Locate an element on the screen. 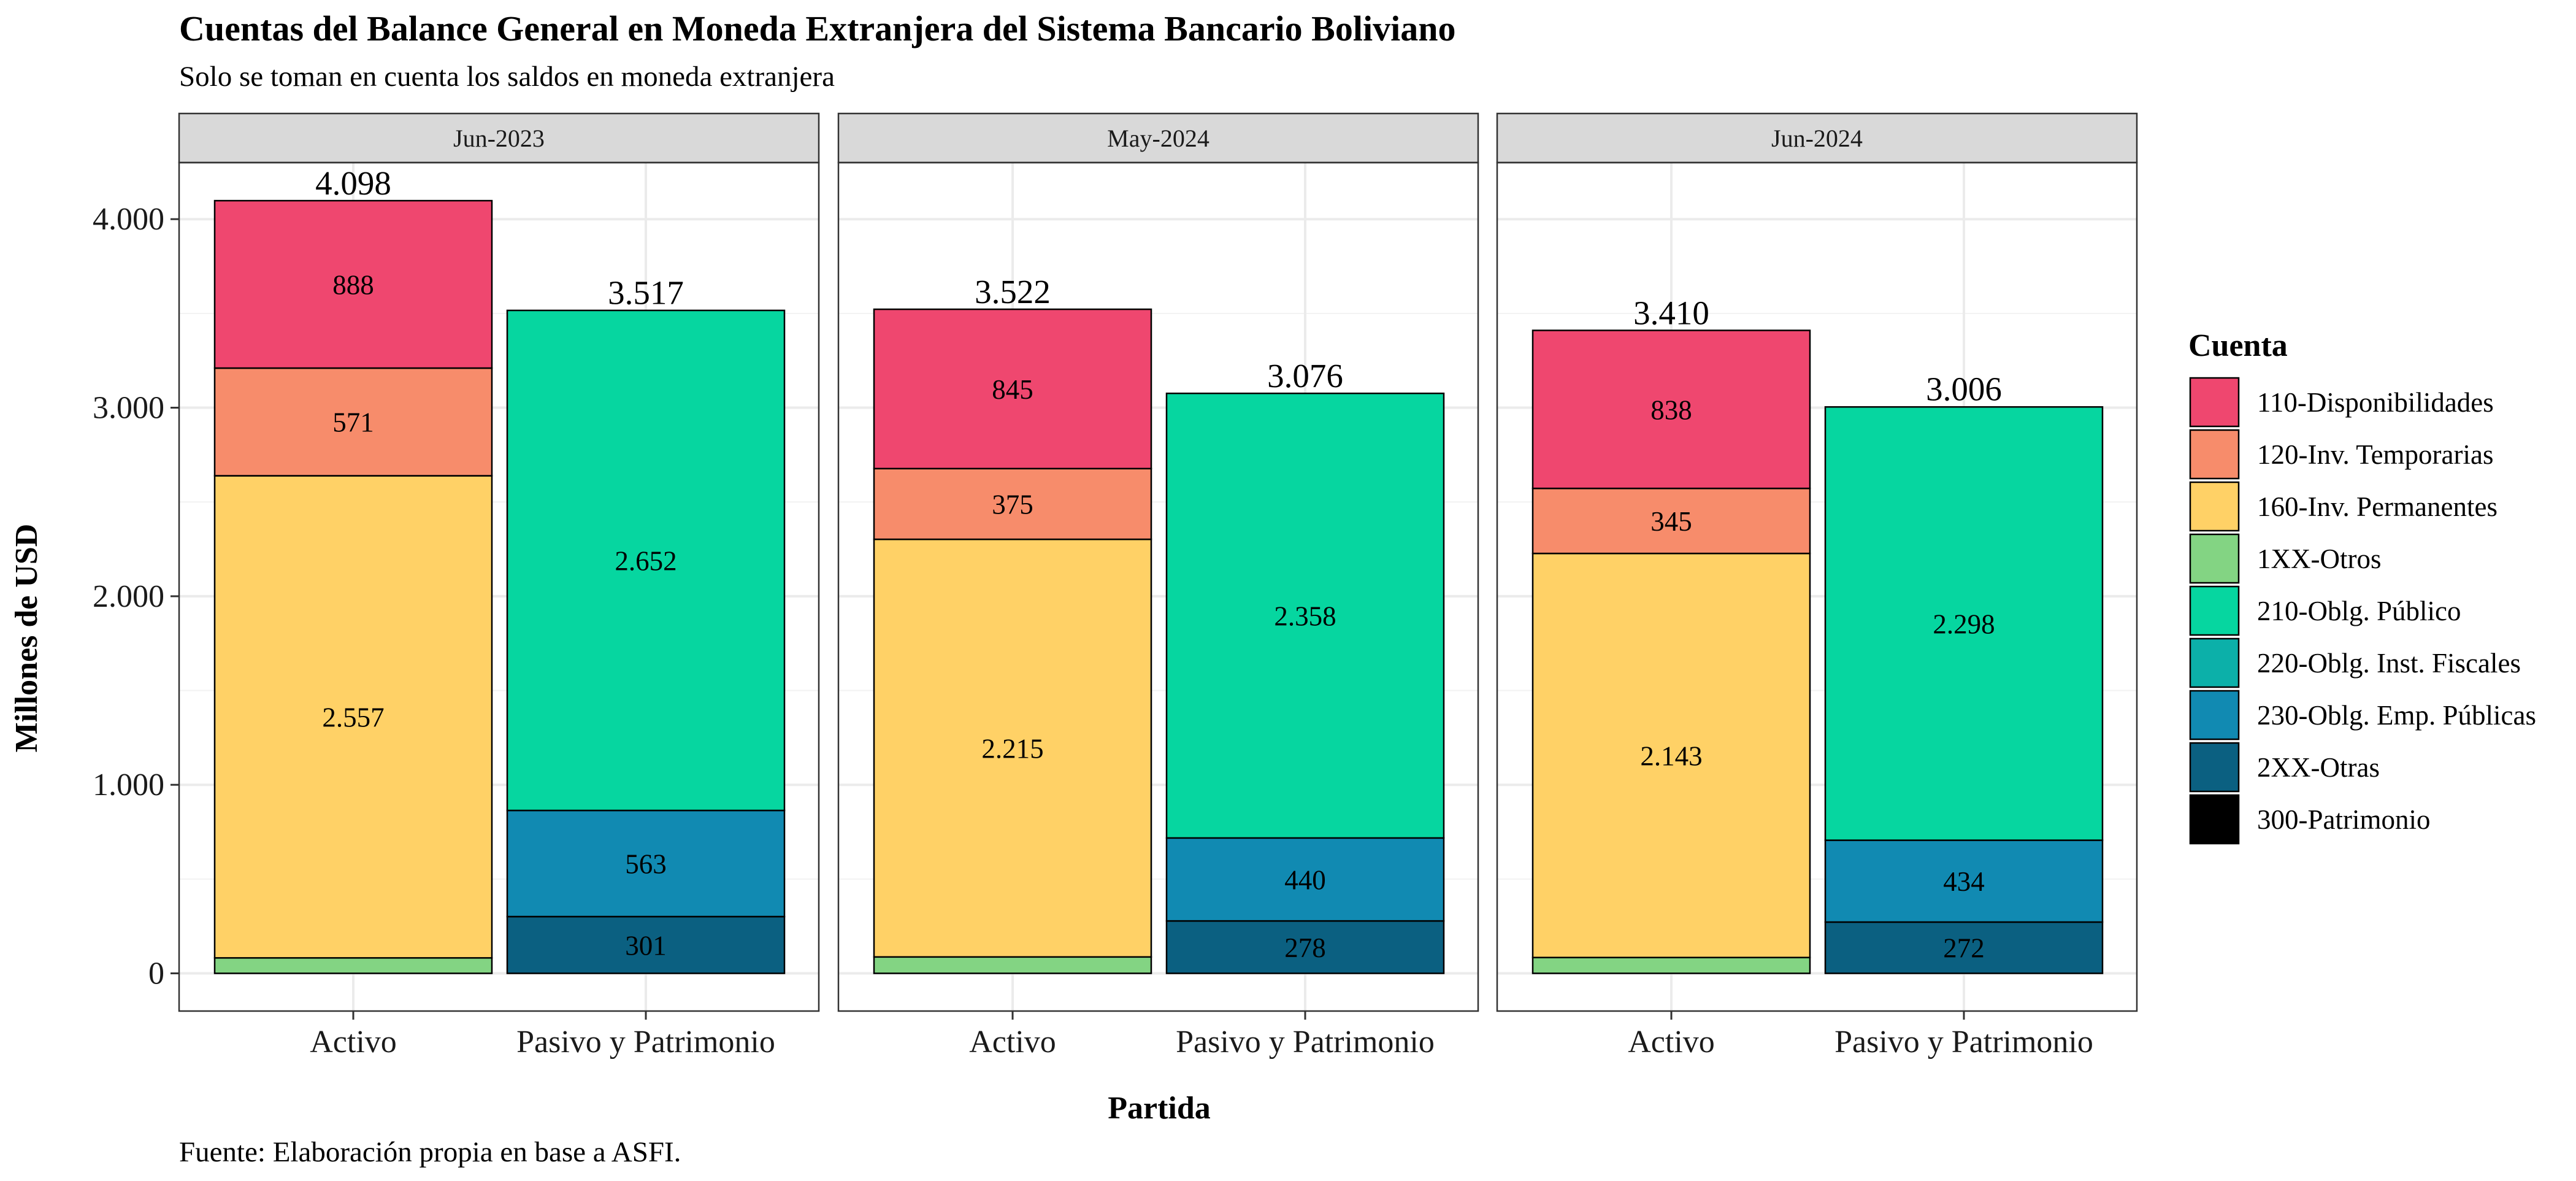 Image resolution: width=2576 pixels, height=1181 pixels. segment-value-label: 2.652 is located at coordinates (646, 560).